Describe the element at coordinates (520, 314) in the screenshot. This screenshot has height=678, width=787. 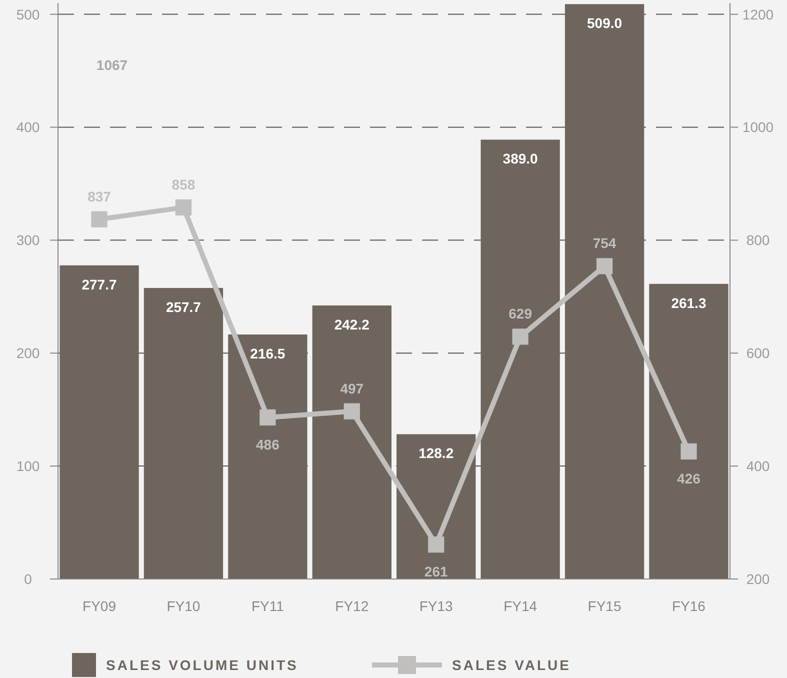
I see `data-label: 629` at that location.